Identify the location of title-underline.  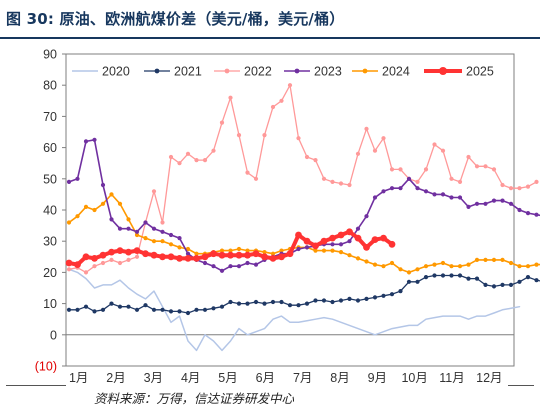
(270, 38).